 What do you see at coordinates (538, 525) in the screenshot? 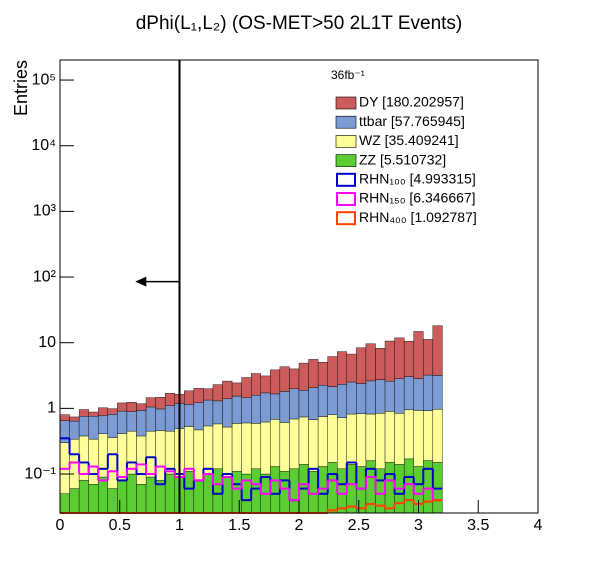
I see `x-tick-label: 4` at bounding box center [538, 525].